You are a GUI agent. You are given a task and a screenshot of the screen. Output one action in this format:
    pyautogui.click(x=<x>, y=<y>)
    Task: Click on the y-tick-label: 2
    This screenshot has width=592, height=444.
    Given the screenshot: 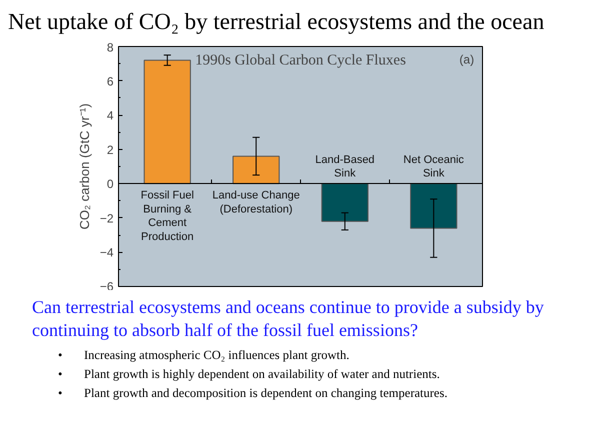 What is the action you would take?
    pyautogui.click(x=110, y=149)
    